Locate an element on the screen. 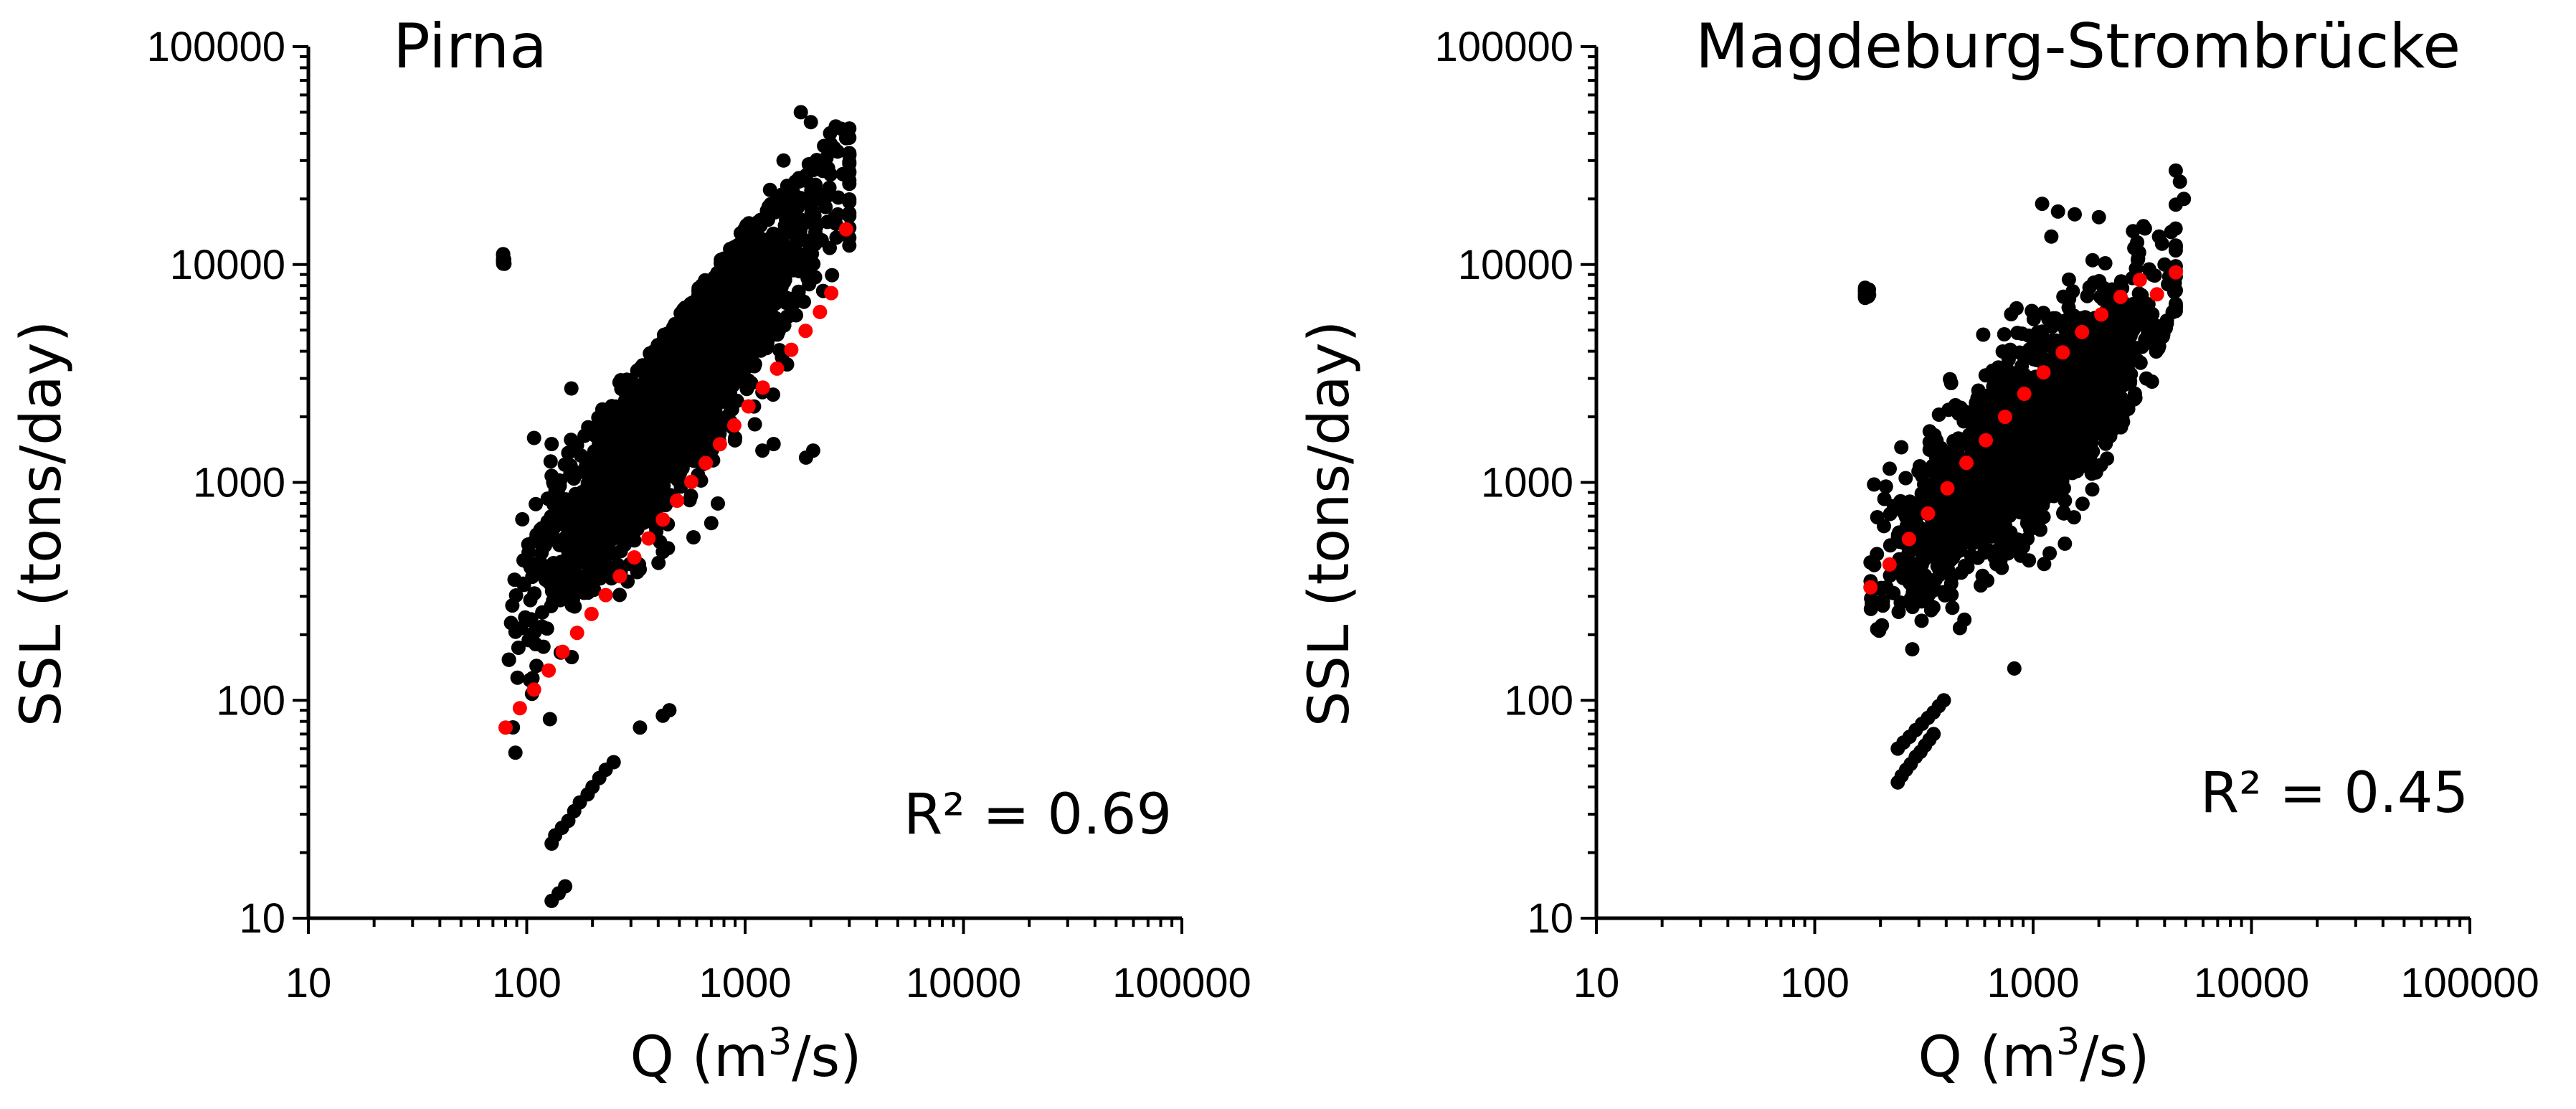 This screenshot has height=1109, width=2576. y-tick-label: 10 is located at coordinates (1550, 918).